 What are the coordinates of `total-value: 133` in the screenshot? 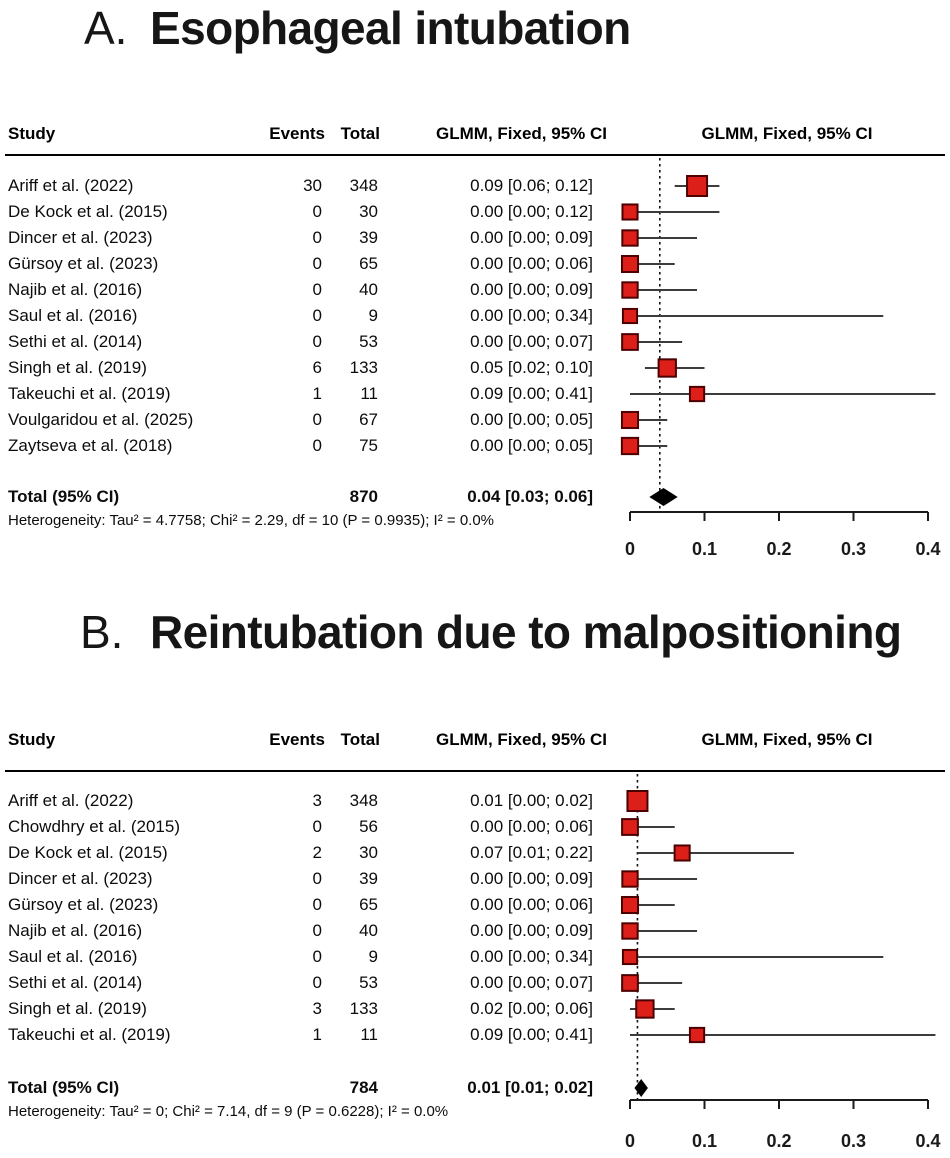 It's located at (363, 1008).